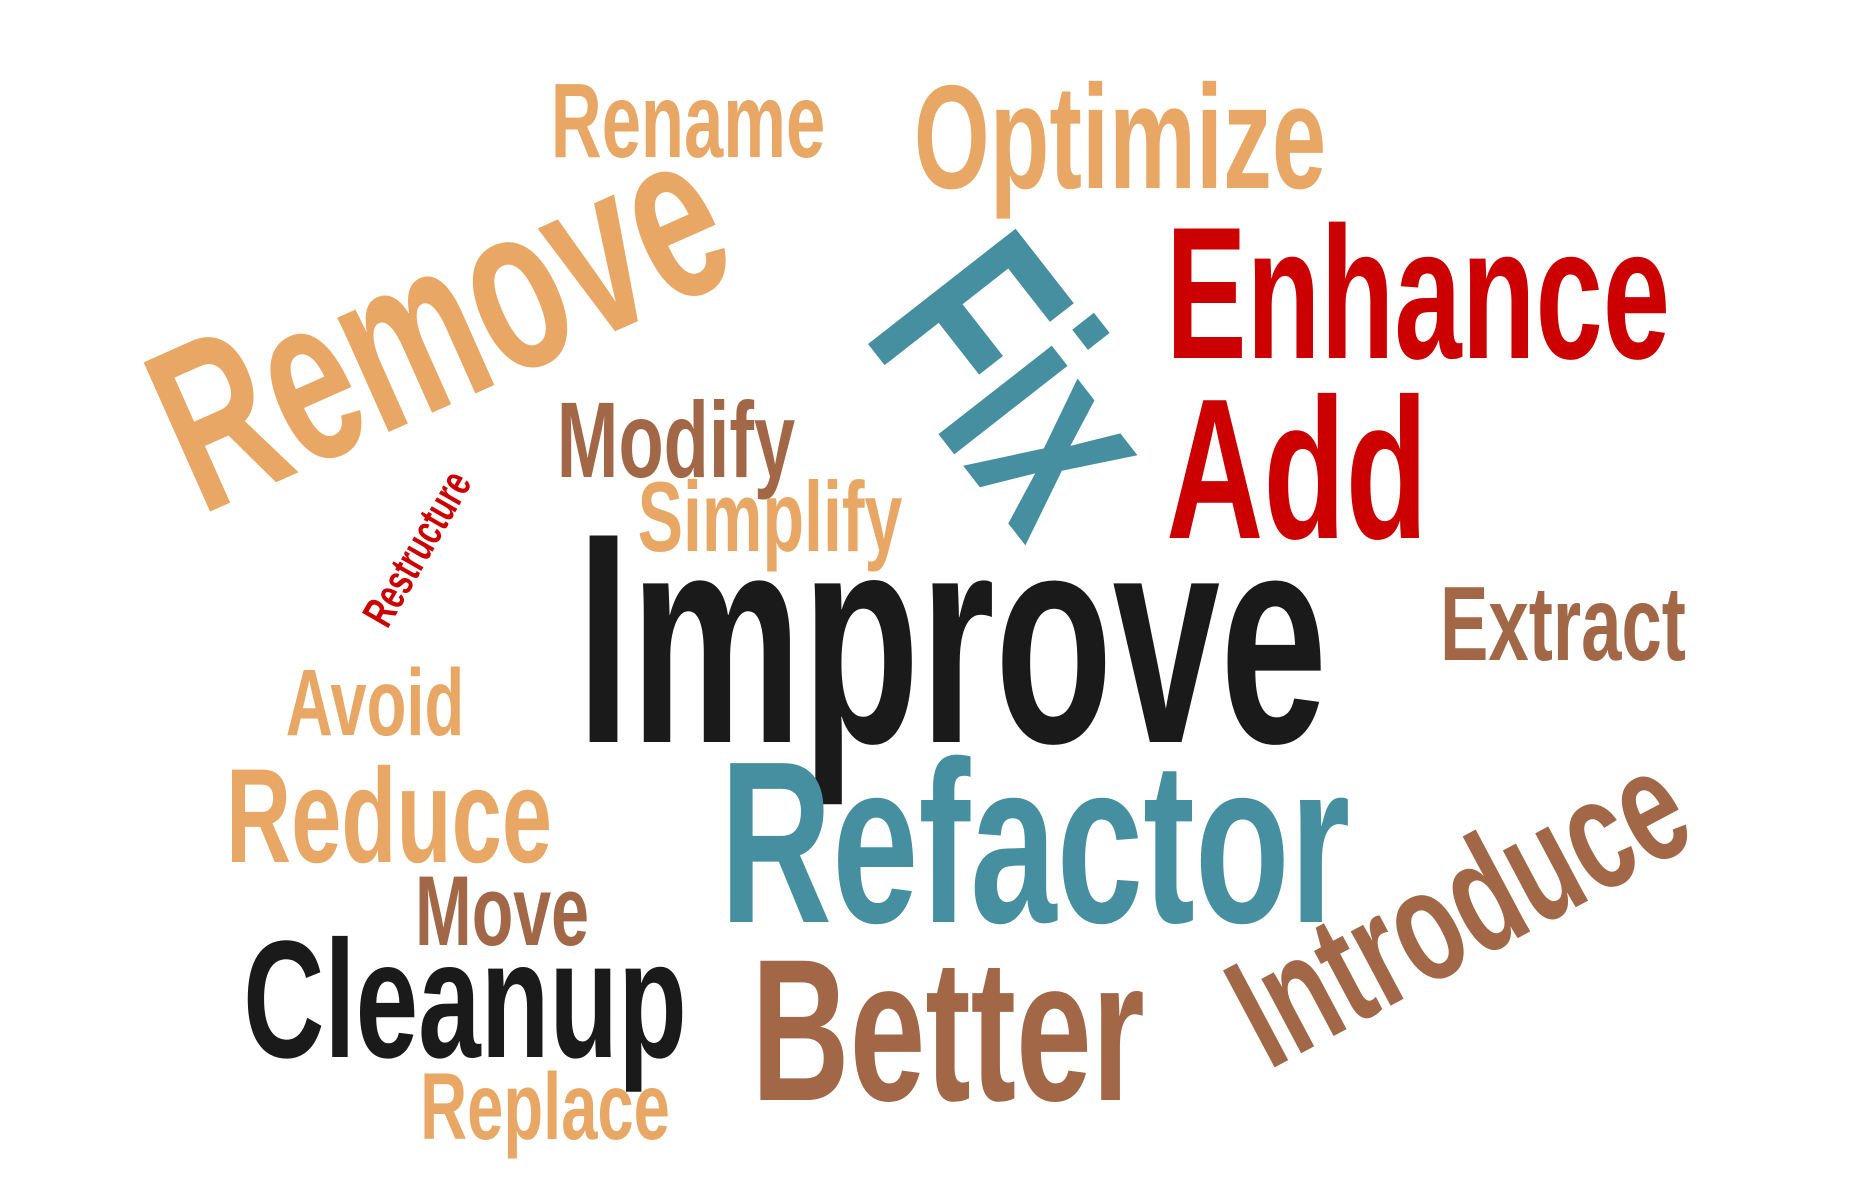 The height and width of the screenshot is (1195, 1865). Describe the element at coordinates (1418, 293) in the screenshot. I see `word-enhance: Enhance` at that location.